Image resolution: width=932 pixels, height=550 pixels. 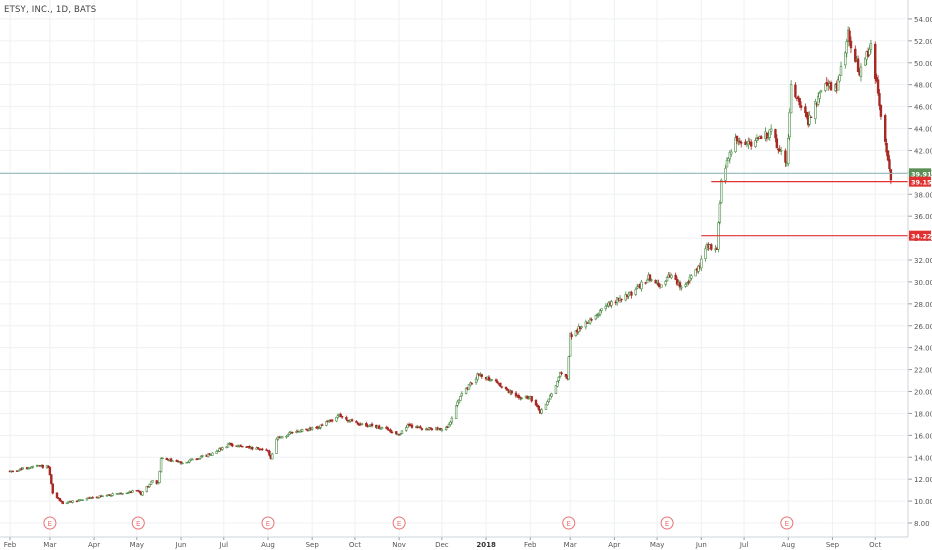 What do you see at coordinates (50, 10) in the screenshot?
I see `symbol-title: ETSY, INC., 1D, BATS` at bounding box center [50, 10].